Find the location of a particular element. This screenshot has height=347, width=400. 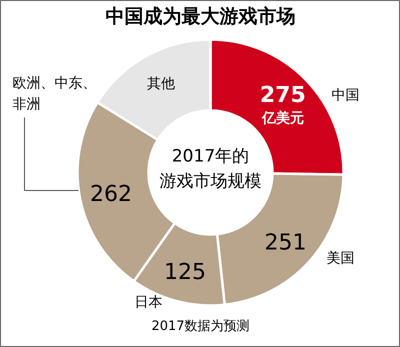

slice-label: 其他 is located at coordinates (161, 84).